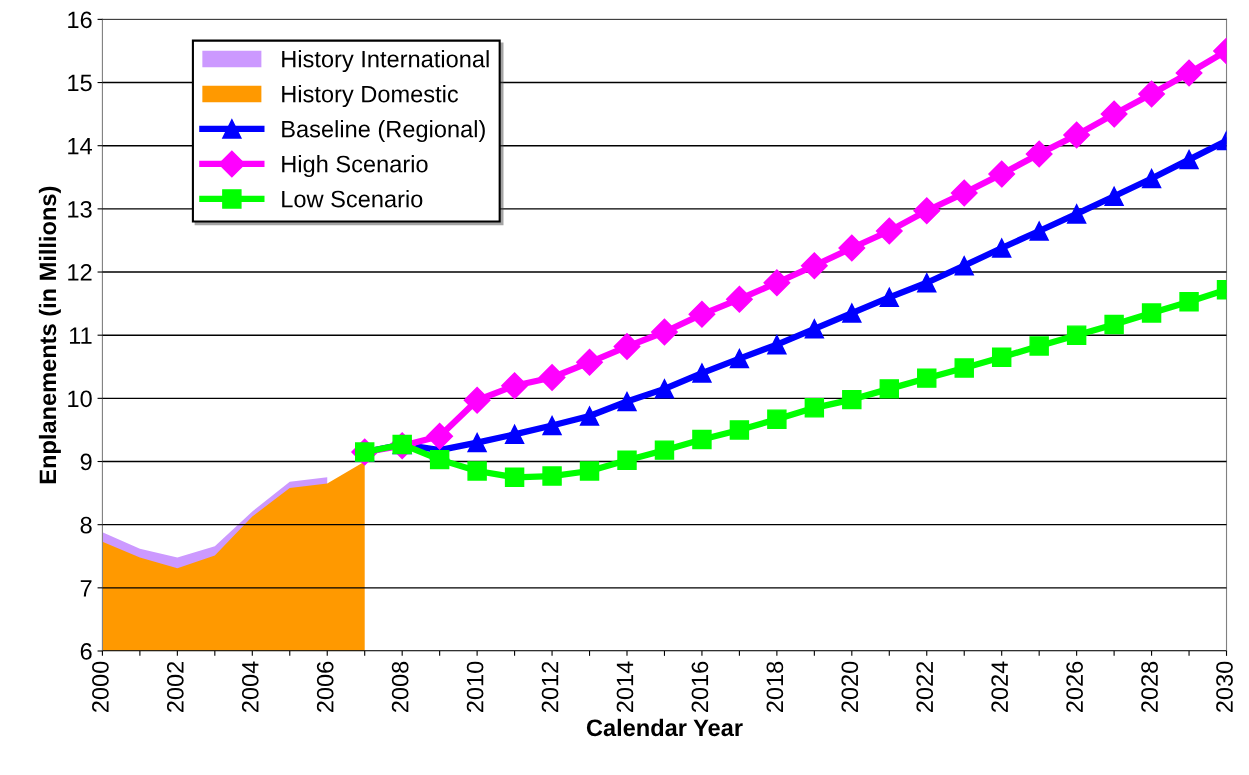 This screenshot has width=1249, height=775. Describe the element at coordinates (80, 20) in the screenshot. I see `y-tick-label: 16` at that location.